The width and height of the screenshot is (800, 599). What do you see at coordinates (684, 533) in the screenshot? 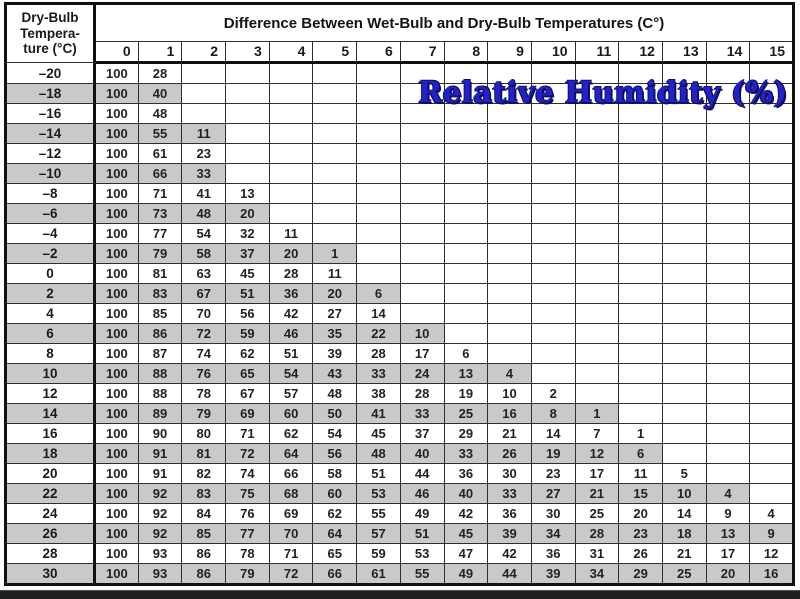
I see `table-cell: 18` at bounding box center [684, 533].